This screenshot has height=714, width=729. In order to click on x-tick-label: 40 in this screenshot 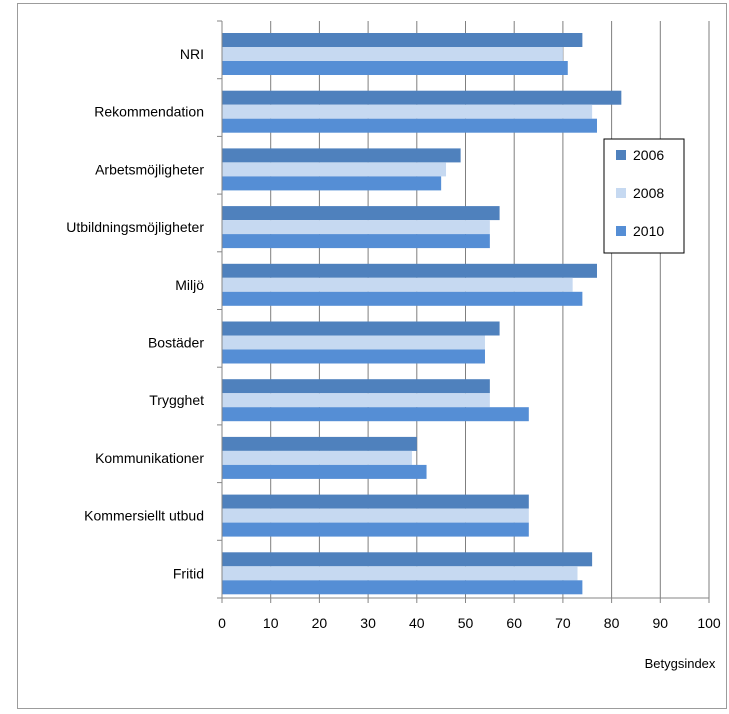, I will do `click(417, 623)`.